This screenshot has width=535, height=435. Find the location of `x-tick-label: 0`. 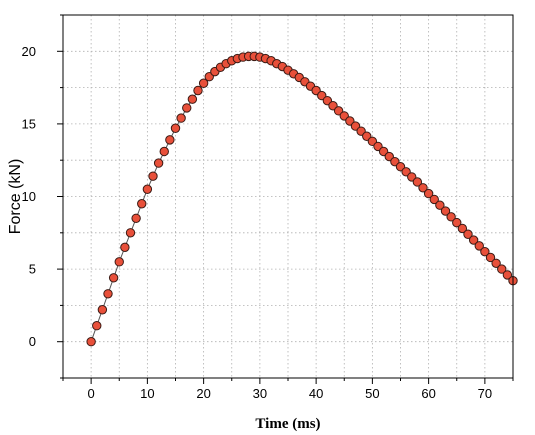

x-tick-label: 0 is located at coordinates (91, 393).